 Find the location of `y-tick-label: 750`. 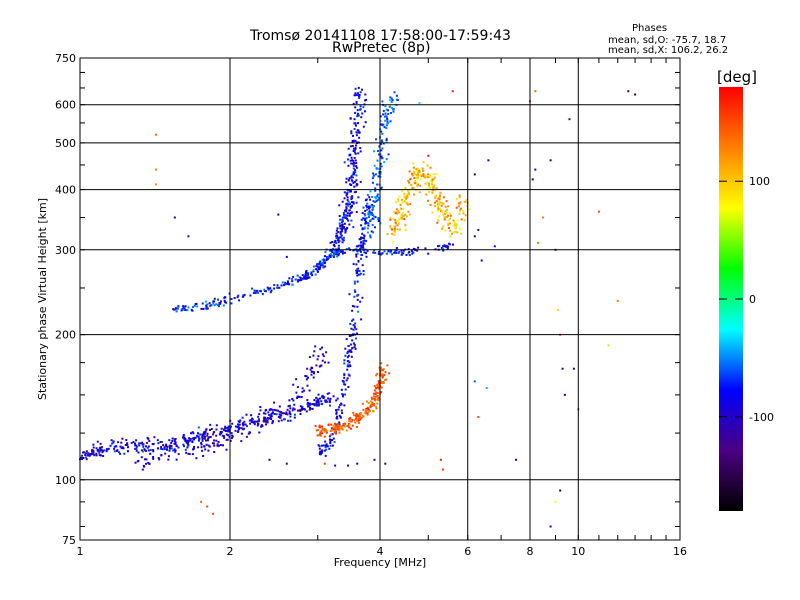

y-tick-label: 750 is located at coordinates (65, 58).